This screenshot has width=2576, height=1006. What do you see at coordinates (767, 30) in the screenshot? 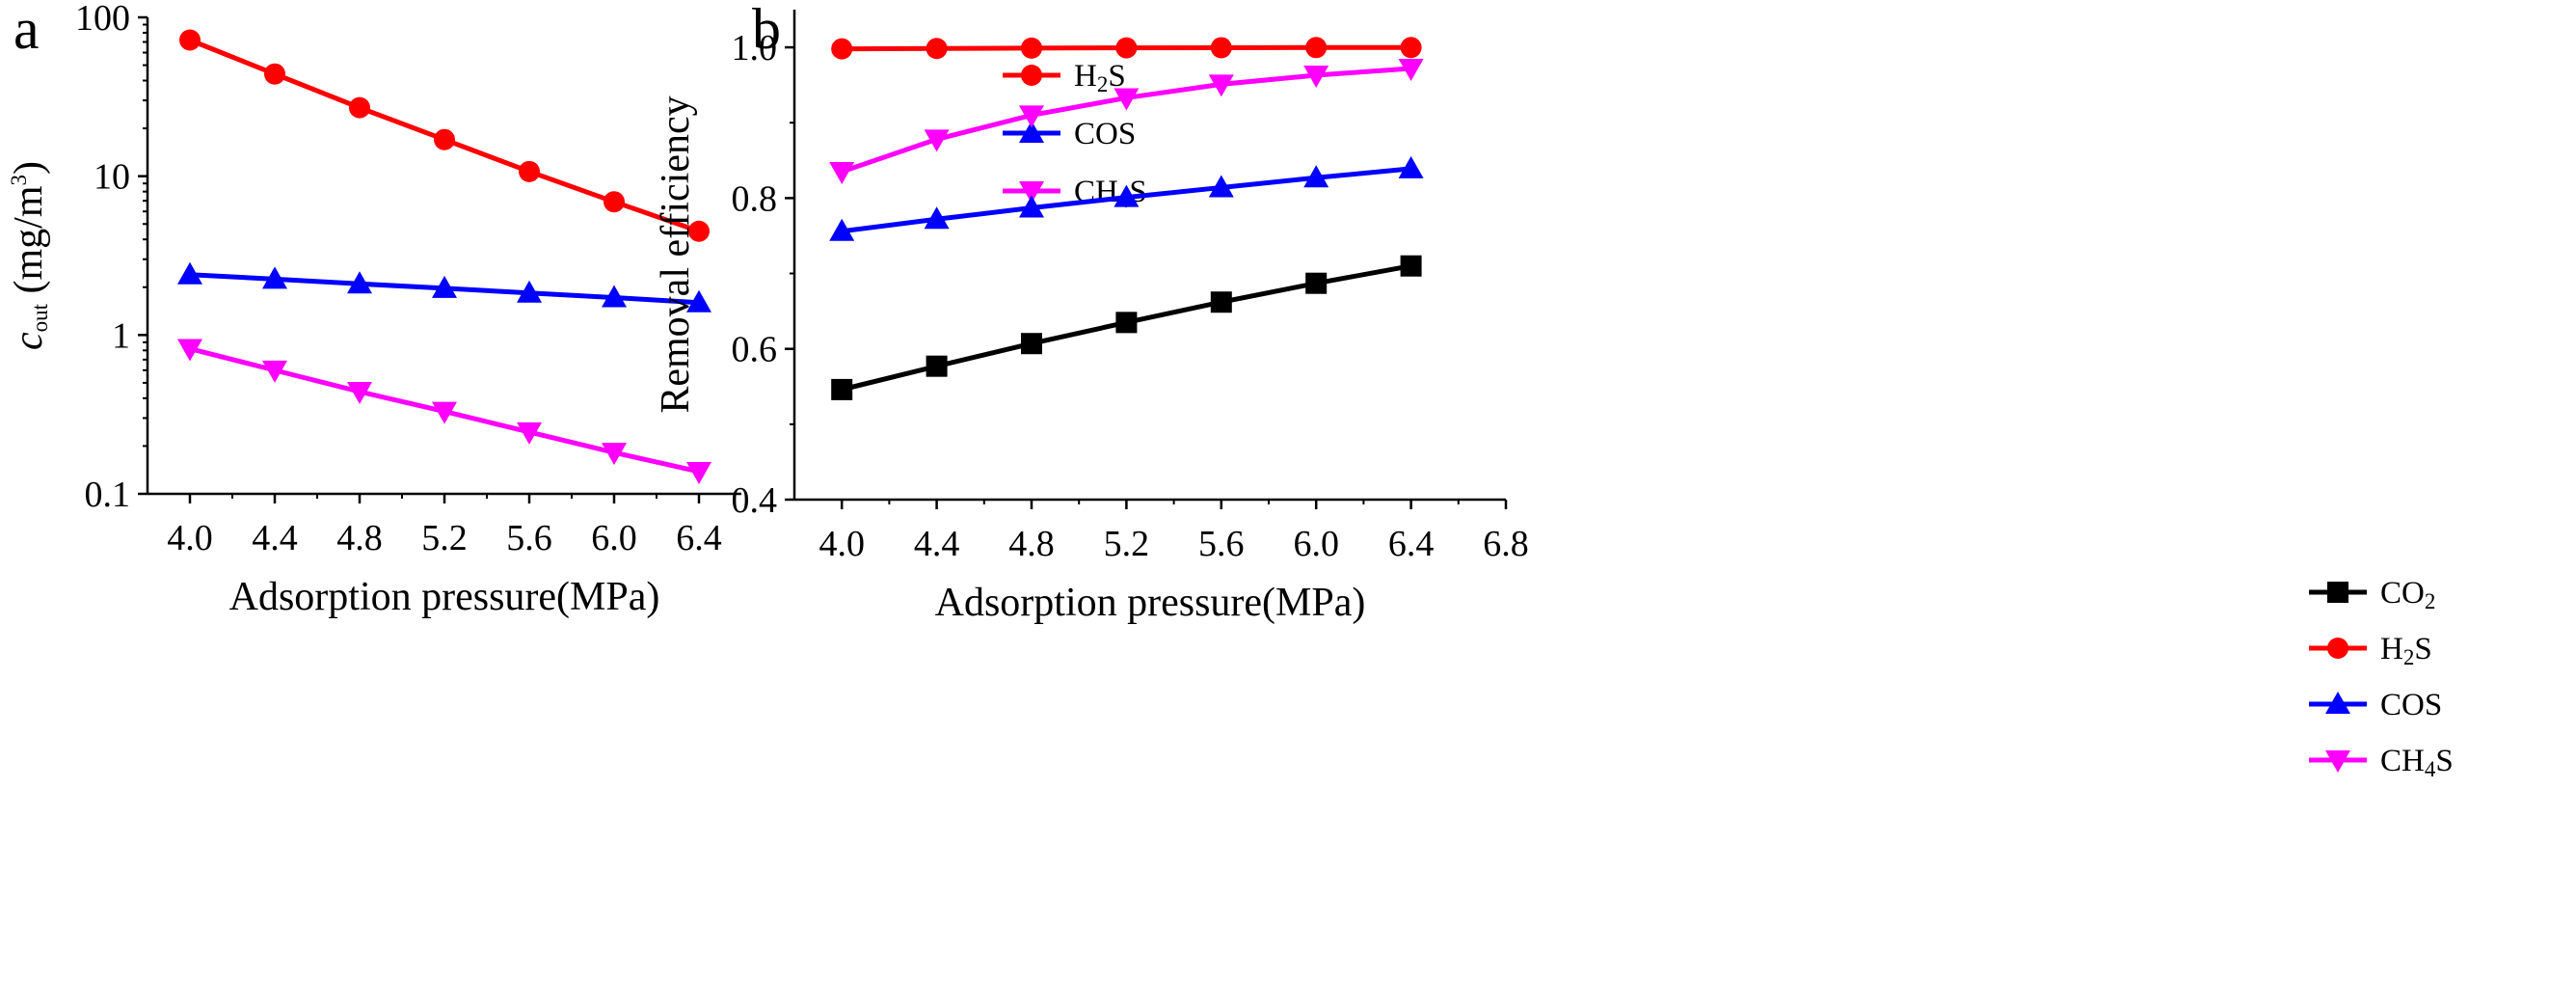
I see `panel-letter-b: b` at bounding box center [767, 30].